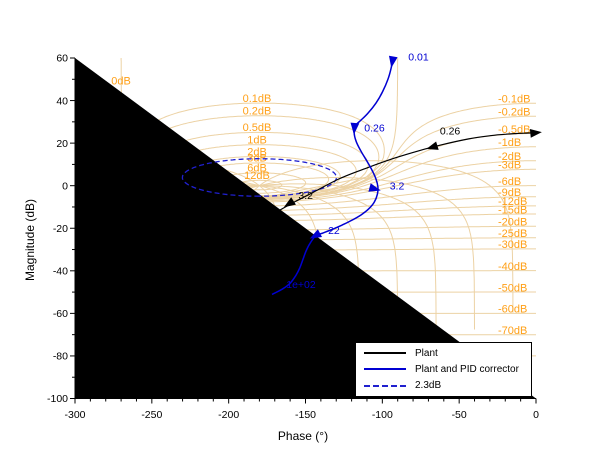 The height and width of the screenshot is (460, 610). Describe the element at coordinates (512, 202) in the screenshot. I see `grid-label-neg: -12dB` at that location.